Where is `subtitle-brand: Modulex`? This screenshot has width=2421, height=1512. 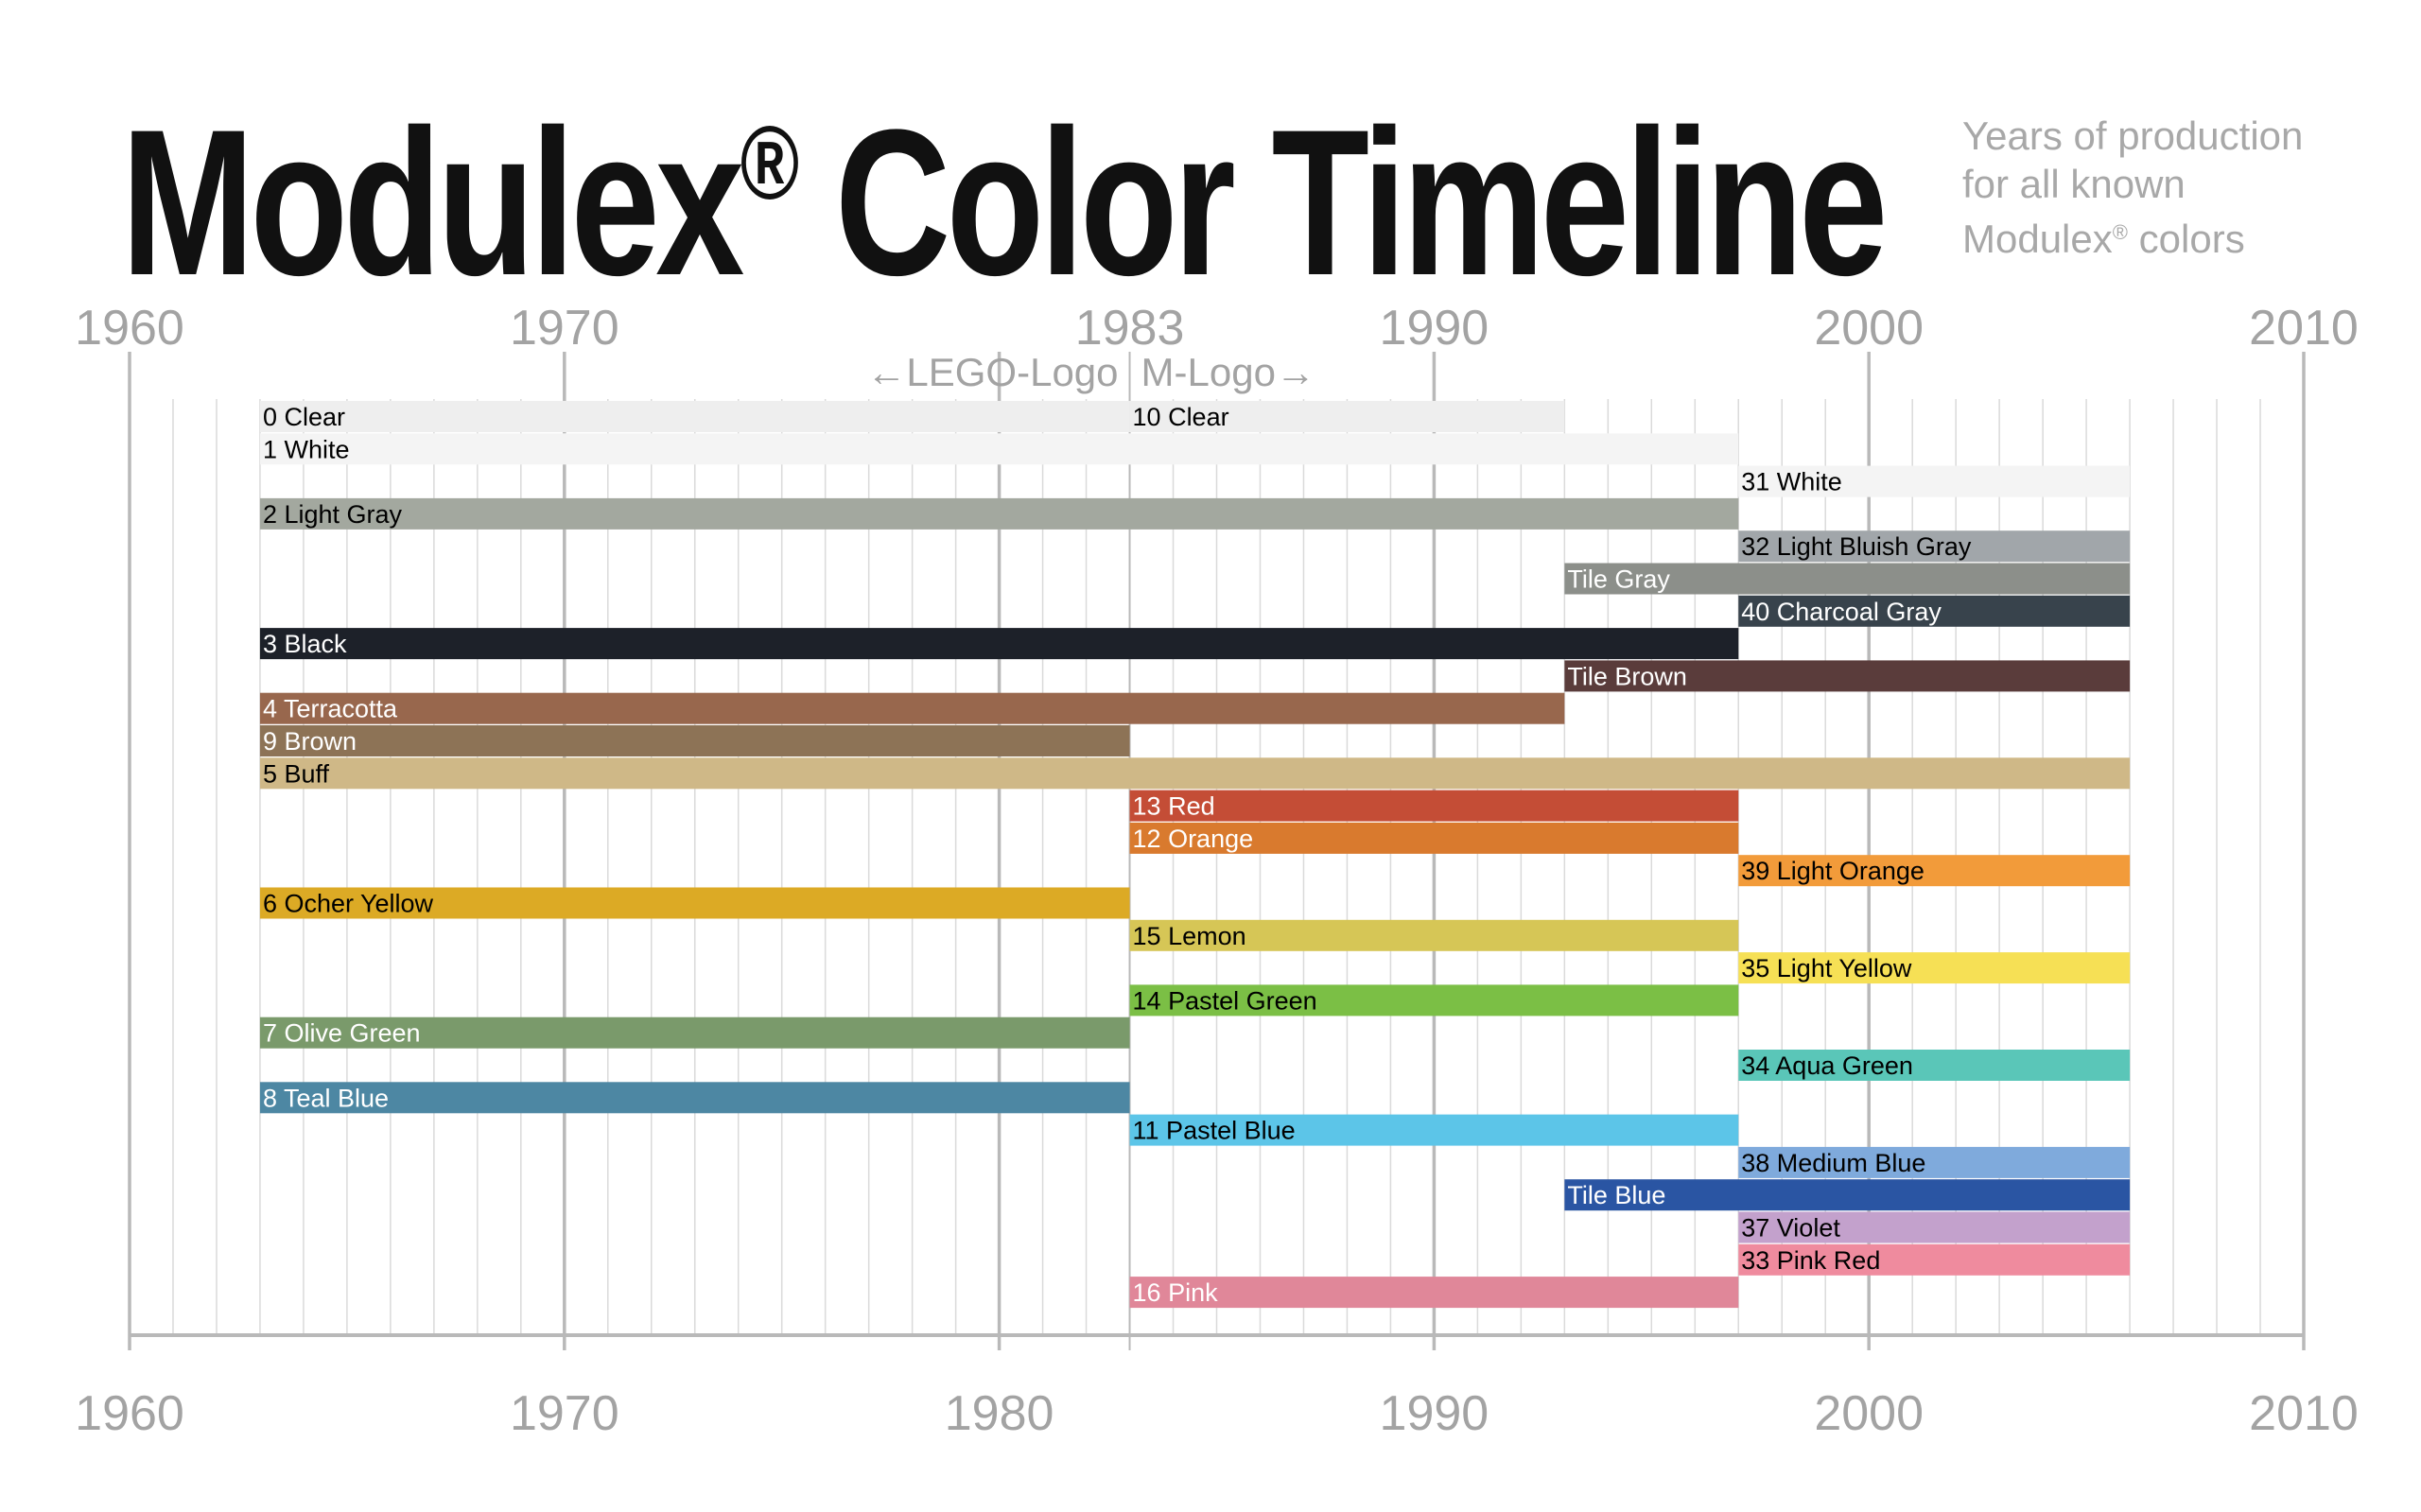 subtitle-brand: Modulex is located at coordinates (2037, 239).